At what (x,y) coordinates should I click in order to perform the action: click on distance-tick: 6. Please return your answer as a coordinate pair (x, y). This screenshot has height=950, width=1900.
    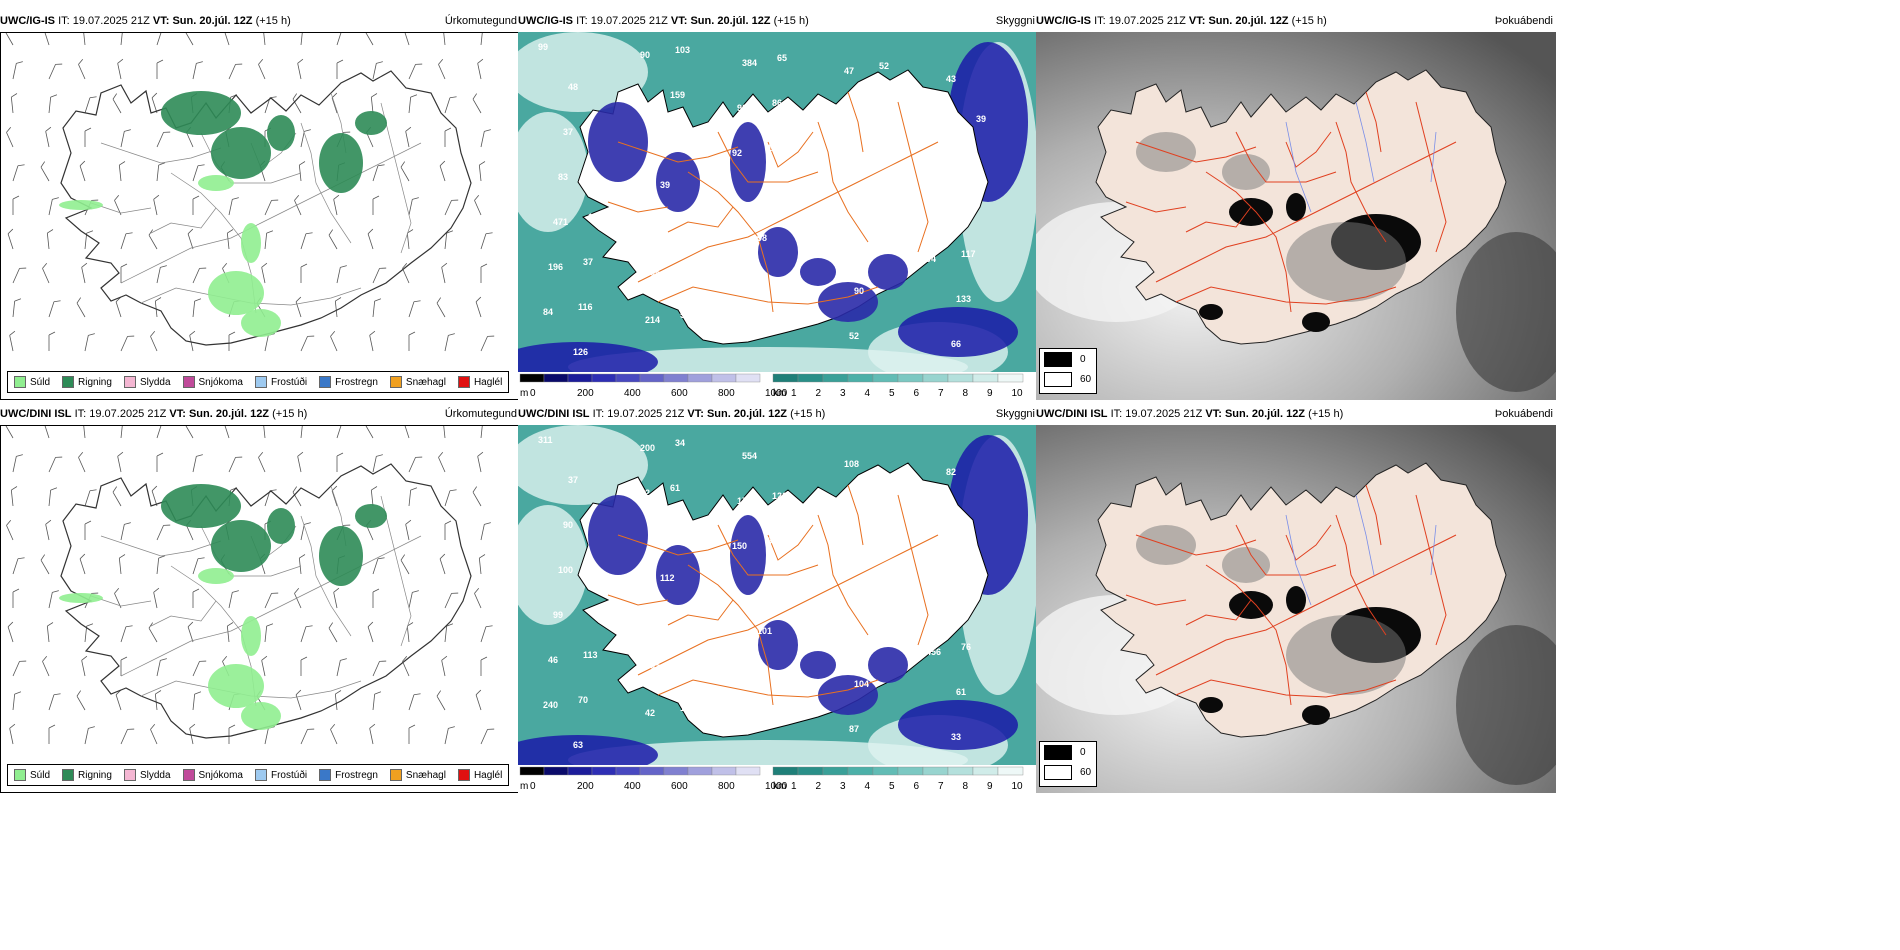
    Looking at the image, I should click on (917, 393).